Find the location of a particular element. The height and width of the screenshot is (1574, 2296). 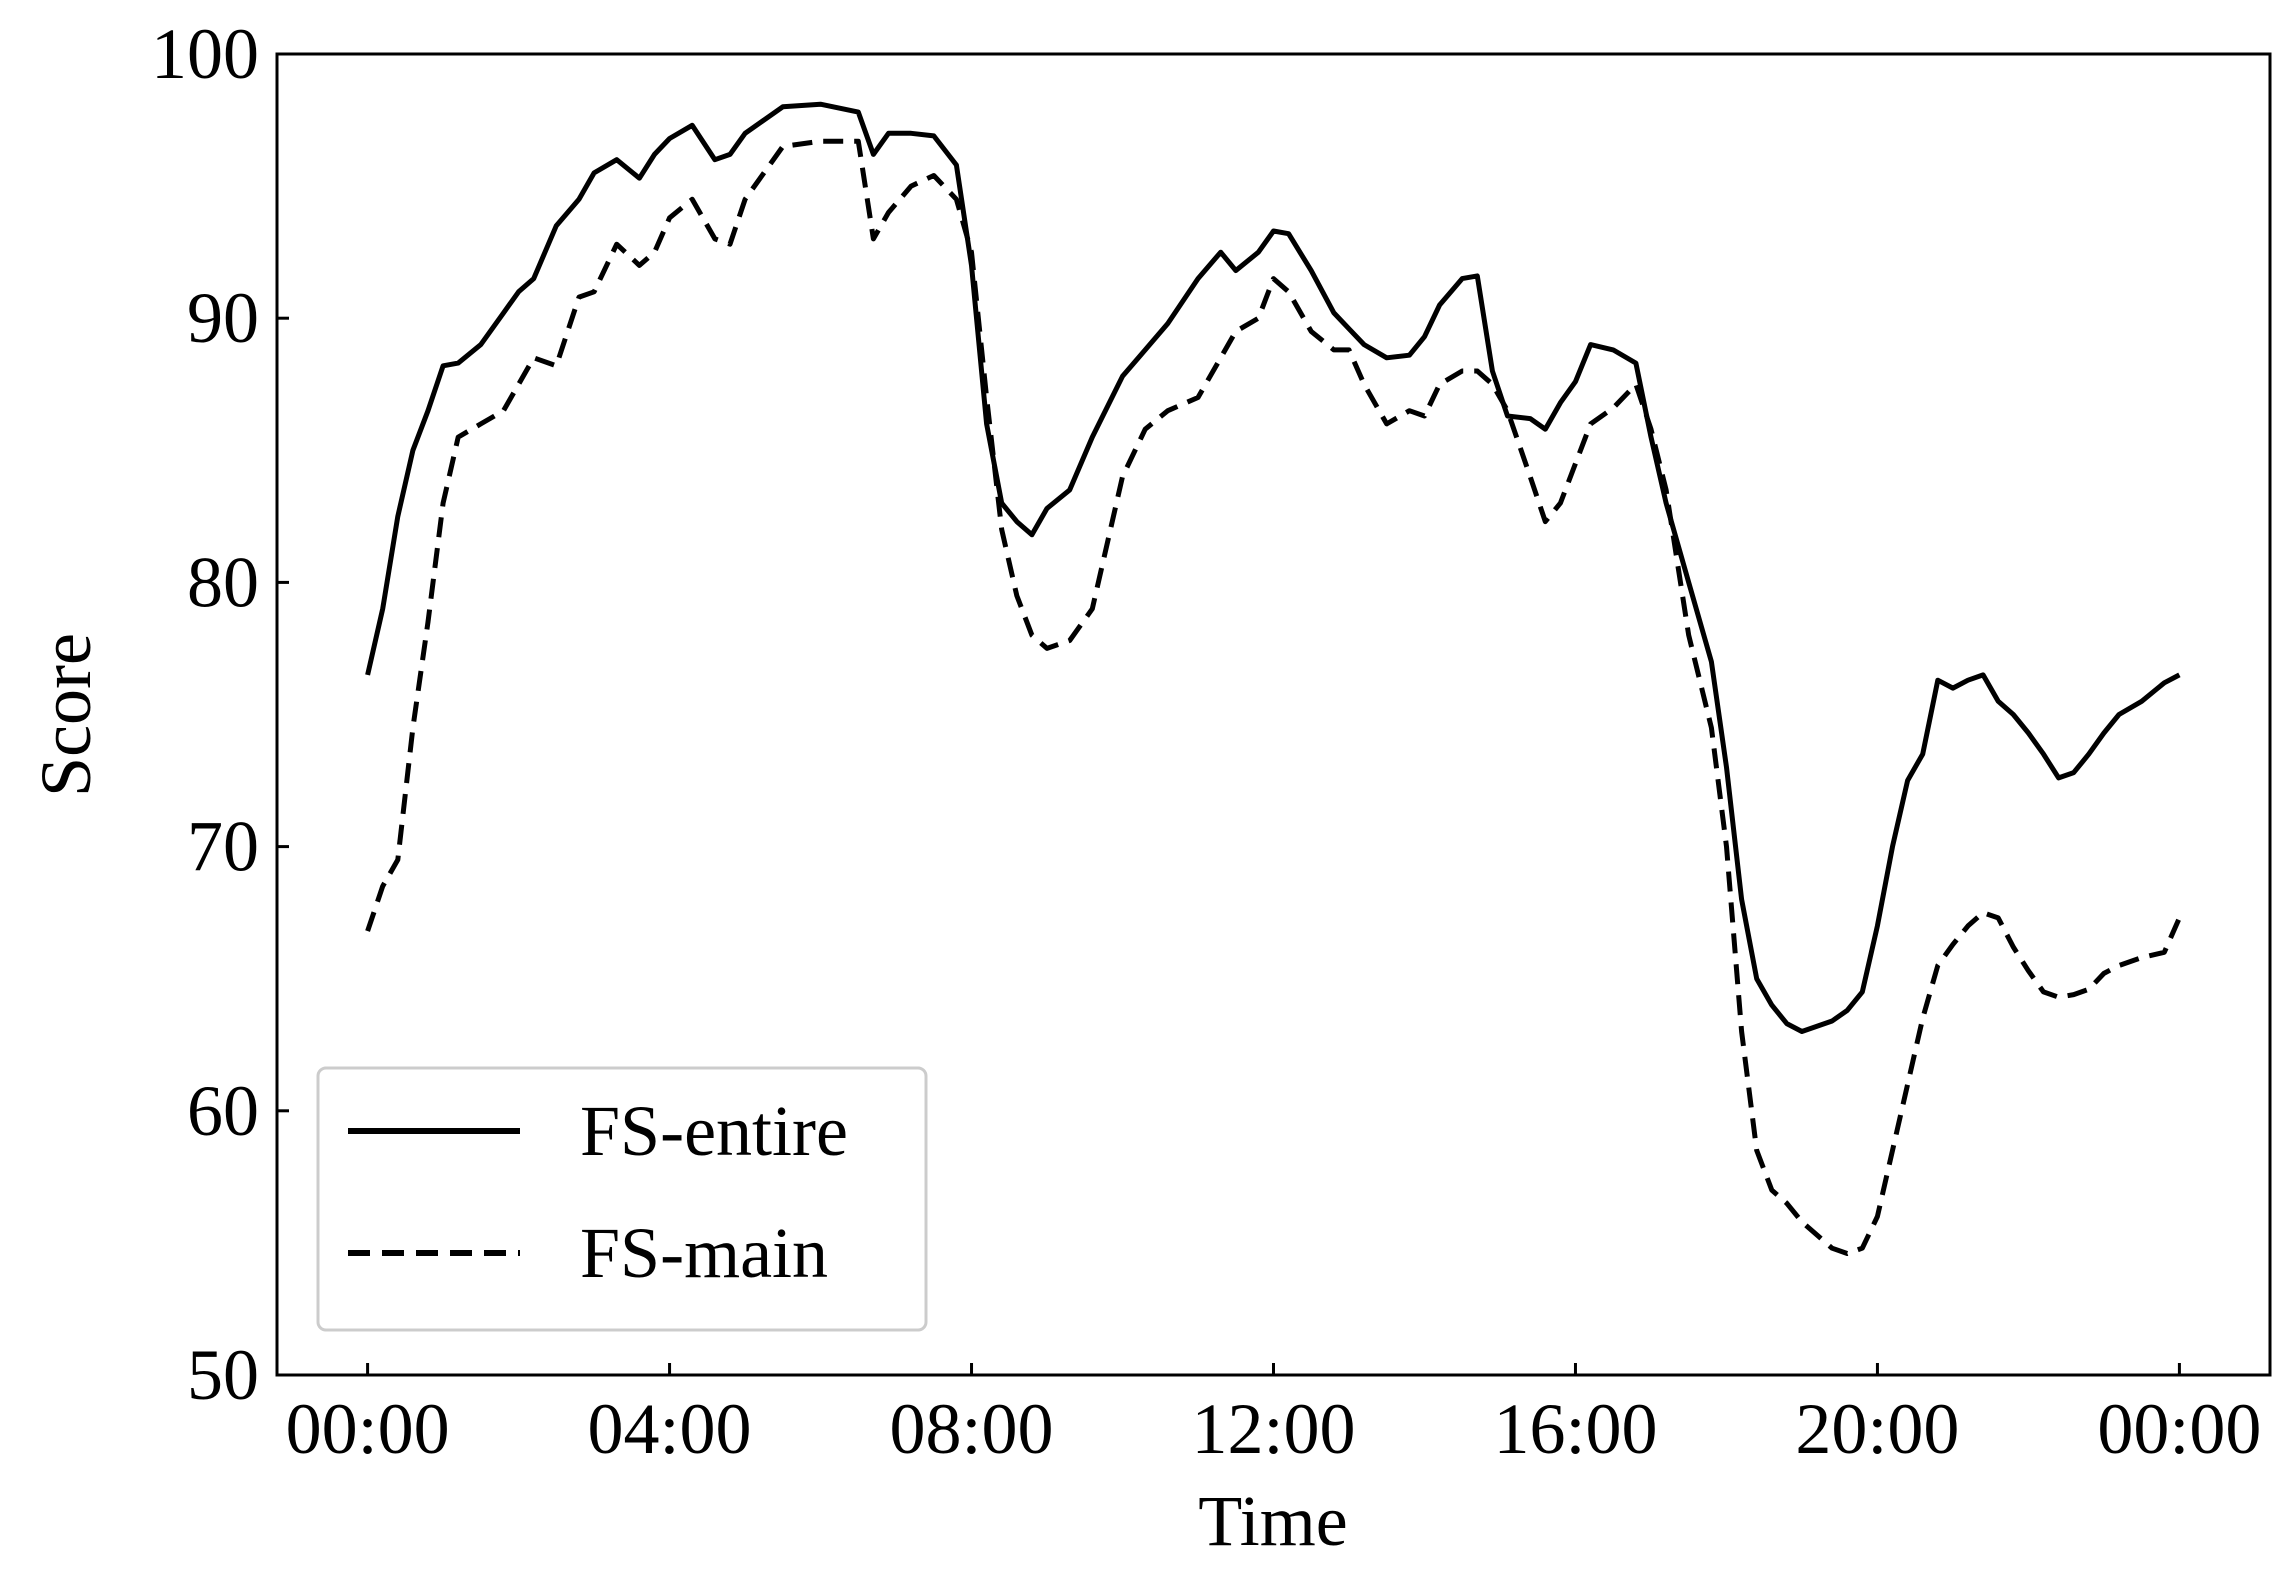

x-tick-label: 16:00 is located at coordinates (1575, 1429).